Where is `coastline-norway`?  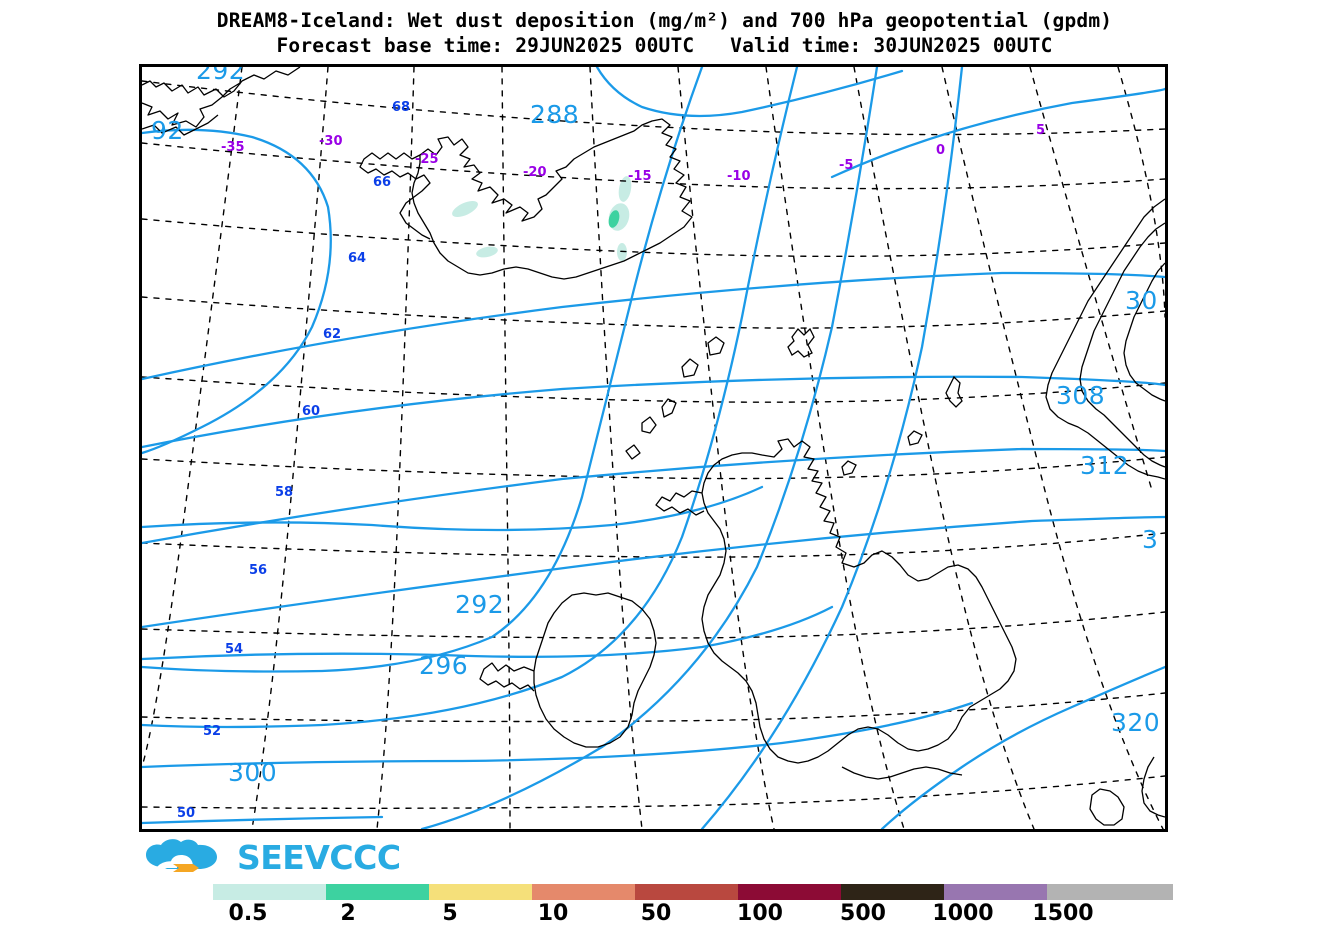
coastline-norway is located at coordinates (1105, 512).